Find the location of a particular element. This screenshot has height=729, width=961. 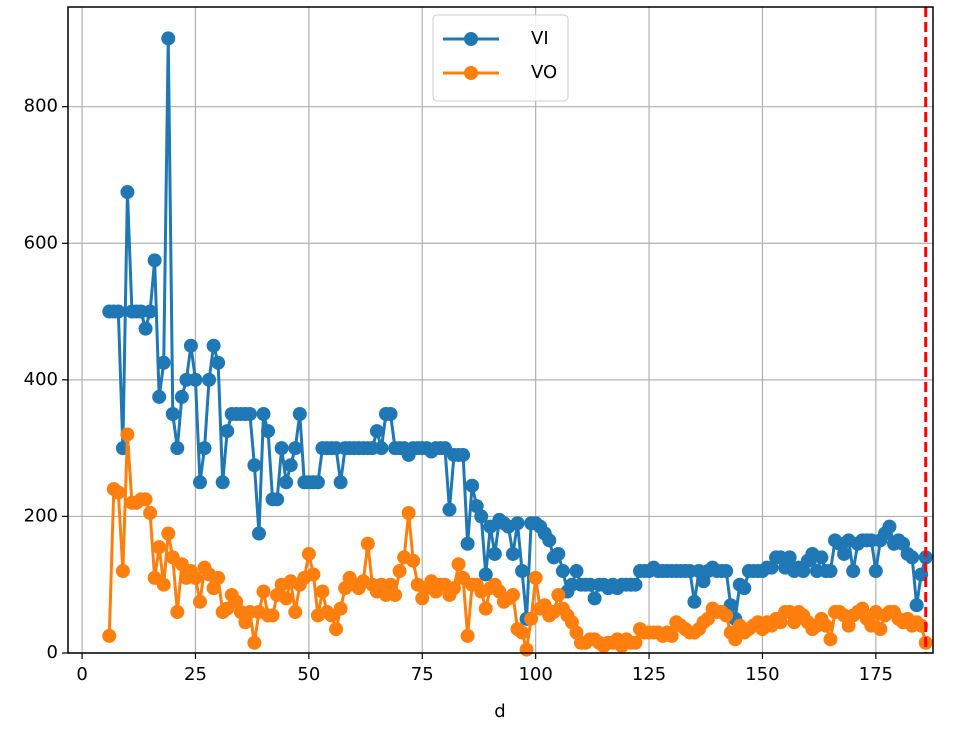

x-axis-label: d is located at coordinates (499, 711).